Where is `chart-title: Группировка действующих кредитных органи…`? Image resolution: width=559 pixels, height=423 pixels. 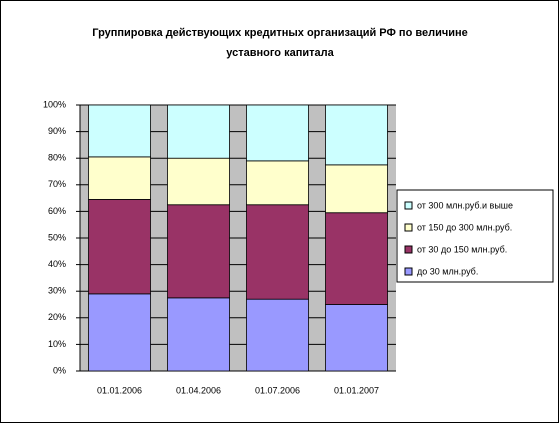 chart-title: Группировка действующих кредитных органи… is located at coordinates (280, 33).